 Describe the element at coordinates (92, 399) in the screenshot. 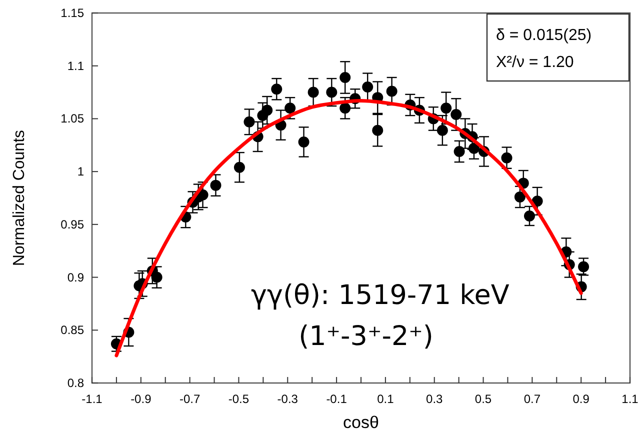

I see `x-tick-label: -1.1` at that location.